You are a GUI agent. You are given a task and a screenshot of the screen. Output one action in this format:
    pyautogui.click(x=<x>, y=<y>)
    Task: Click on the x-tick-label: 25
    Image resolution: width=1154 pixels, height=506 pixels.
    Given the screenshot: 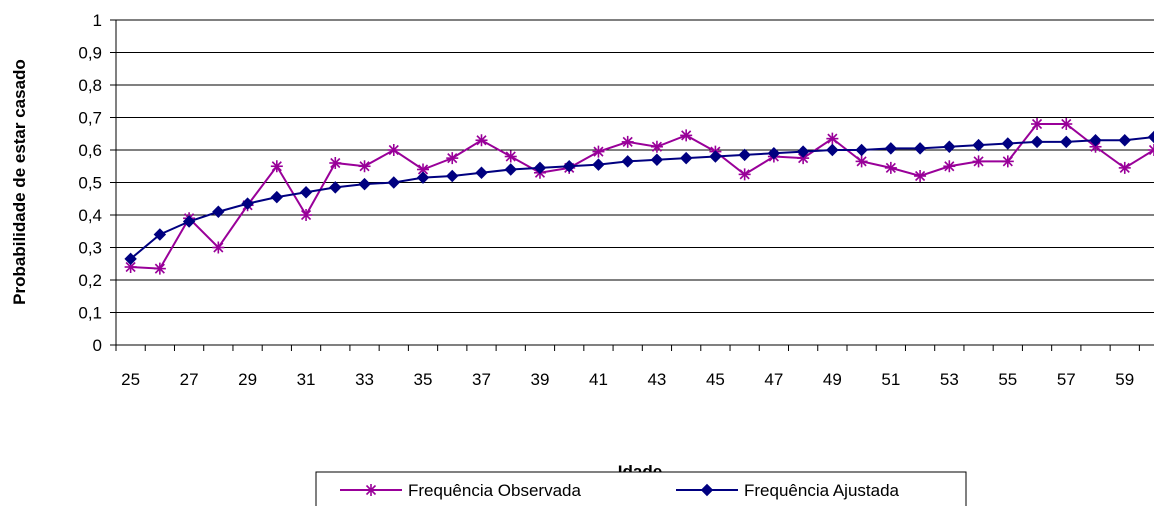 What is the action you would take?
    pyautogui.click(x=130, y=379)
    